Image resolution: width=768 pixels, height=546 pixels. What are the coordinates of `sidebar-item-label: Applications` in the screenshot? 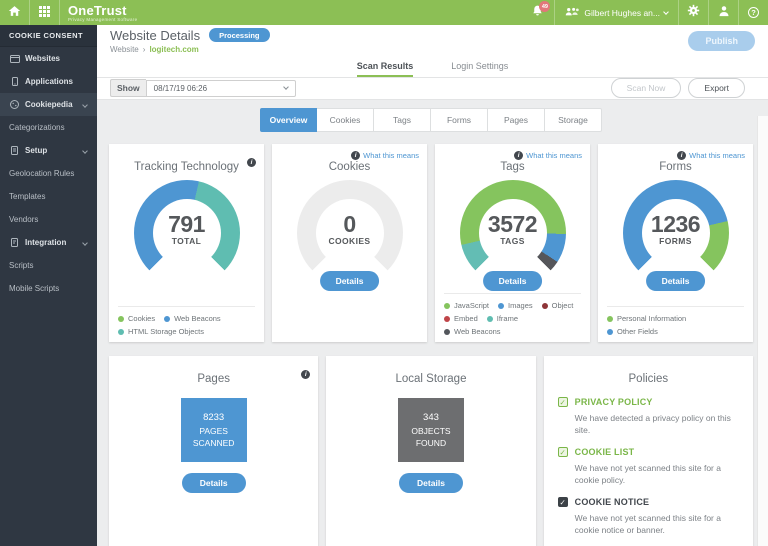 It's located at (49, 81).